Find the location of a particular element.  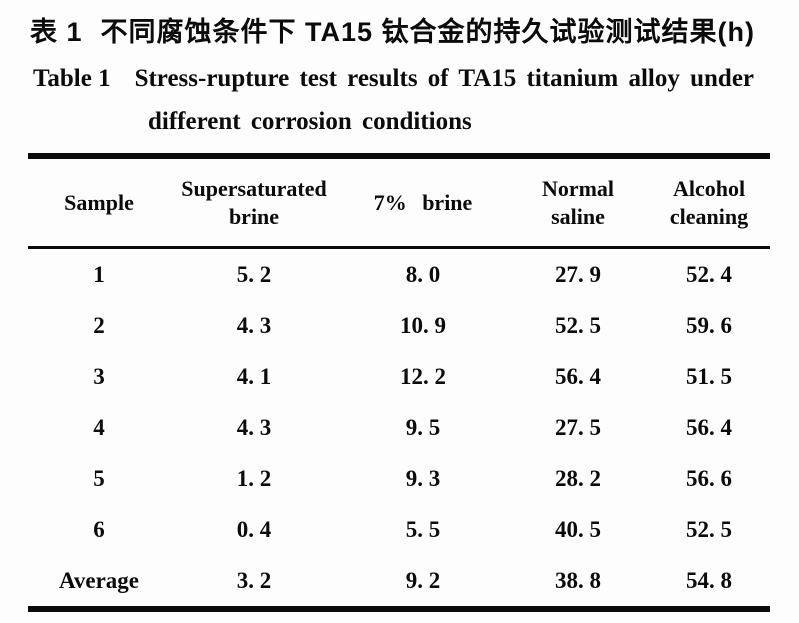

row-label: 3 is located at coordinates (99, 376).